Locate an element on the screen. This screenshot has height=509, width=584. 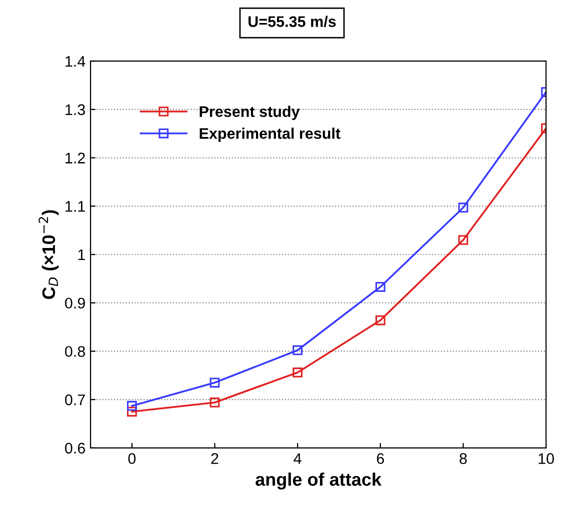
y-axis-title: C$_{D}$ (×10$^{−2}$) is located at coordinates (48, 254).